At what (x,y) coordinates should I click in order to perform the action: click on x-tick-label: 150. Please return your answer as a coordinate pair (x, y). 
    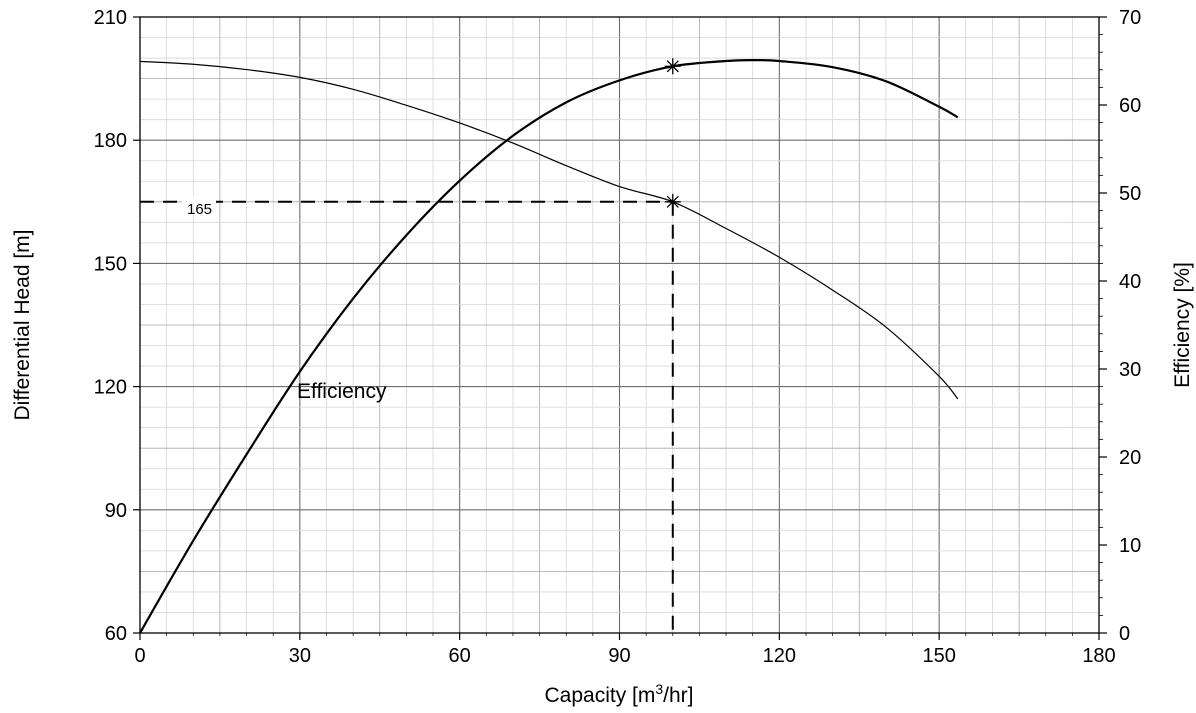
    Looking at the image, I should click on (938, 656).